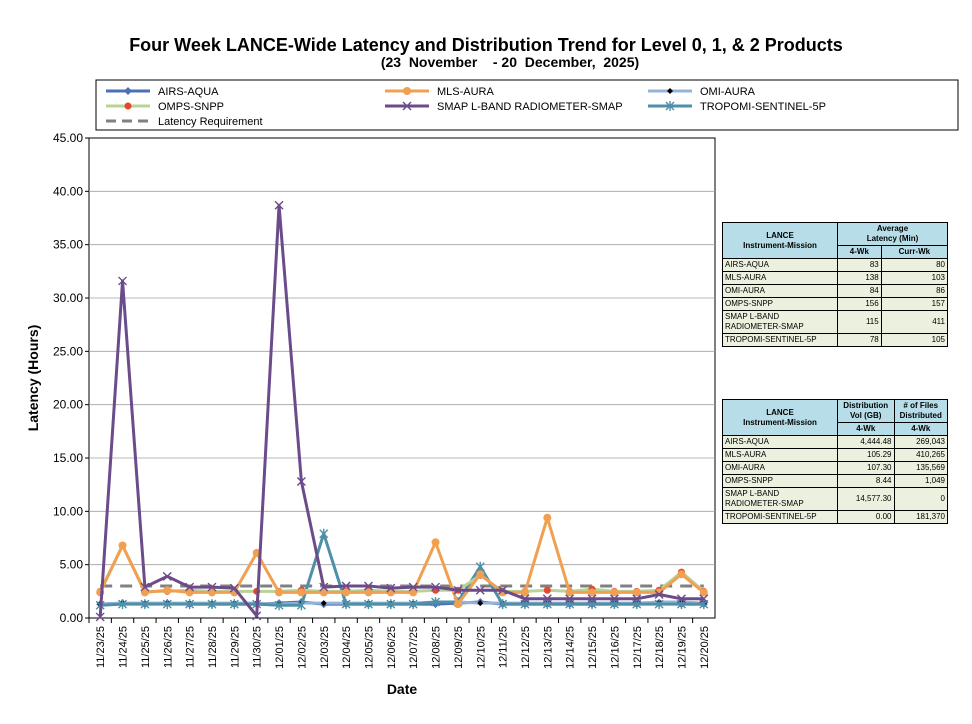  What do you see at coordinates (414, 647) in the screenshot?
I see `x-tick-label: 12/07/25` at bounding box center [414, 647].